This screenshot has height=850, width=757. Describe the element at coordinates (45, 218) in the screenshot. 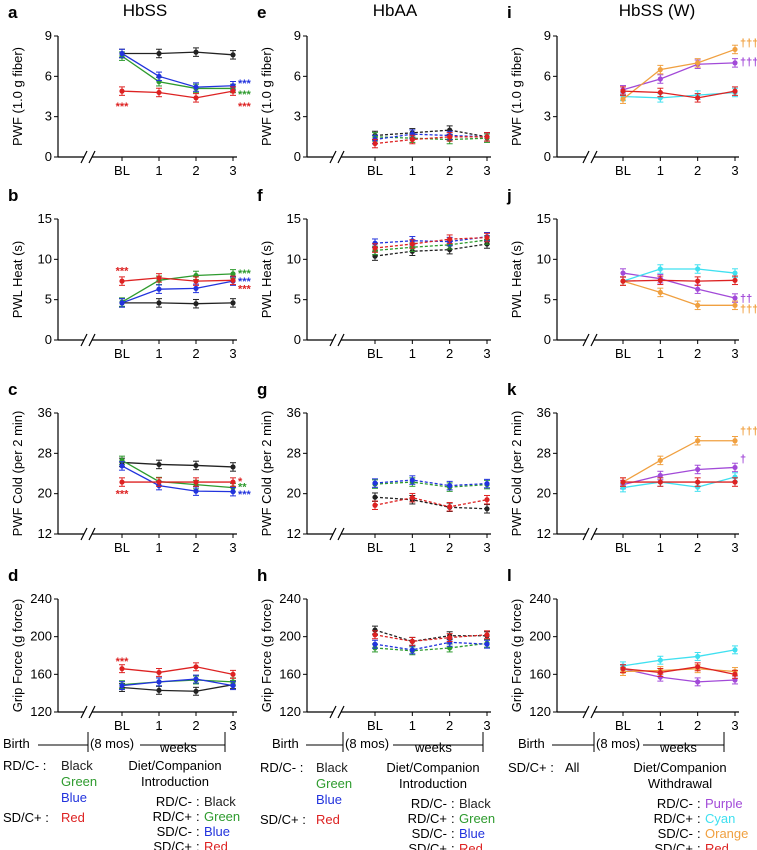

I see `y-tick-label: 15` at that location.